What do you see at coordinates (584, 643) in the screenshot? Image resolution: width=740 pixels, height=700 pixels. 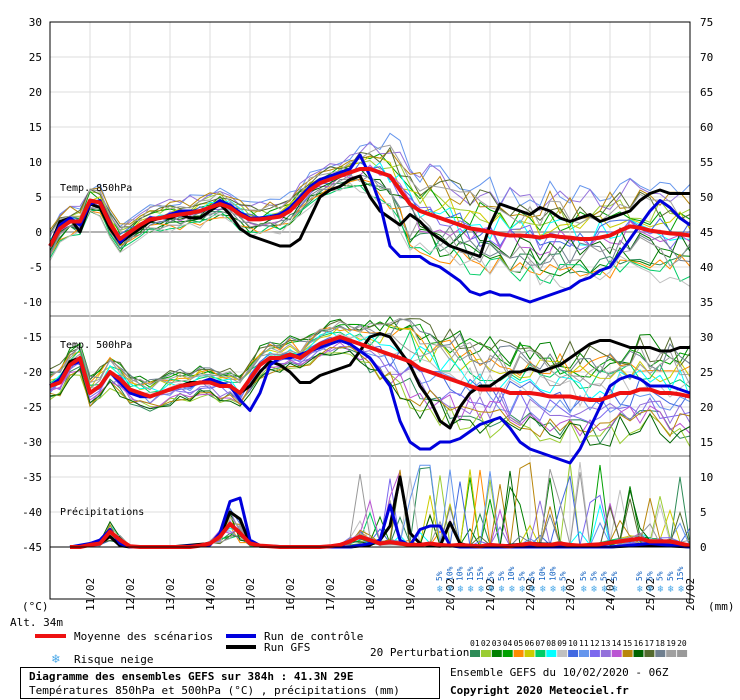 I see `perturbation-id: 11` at bounding box center [584, 643].